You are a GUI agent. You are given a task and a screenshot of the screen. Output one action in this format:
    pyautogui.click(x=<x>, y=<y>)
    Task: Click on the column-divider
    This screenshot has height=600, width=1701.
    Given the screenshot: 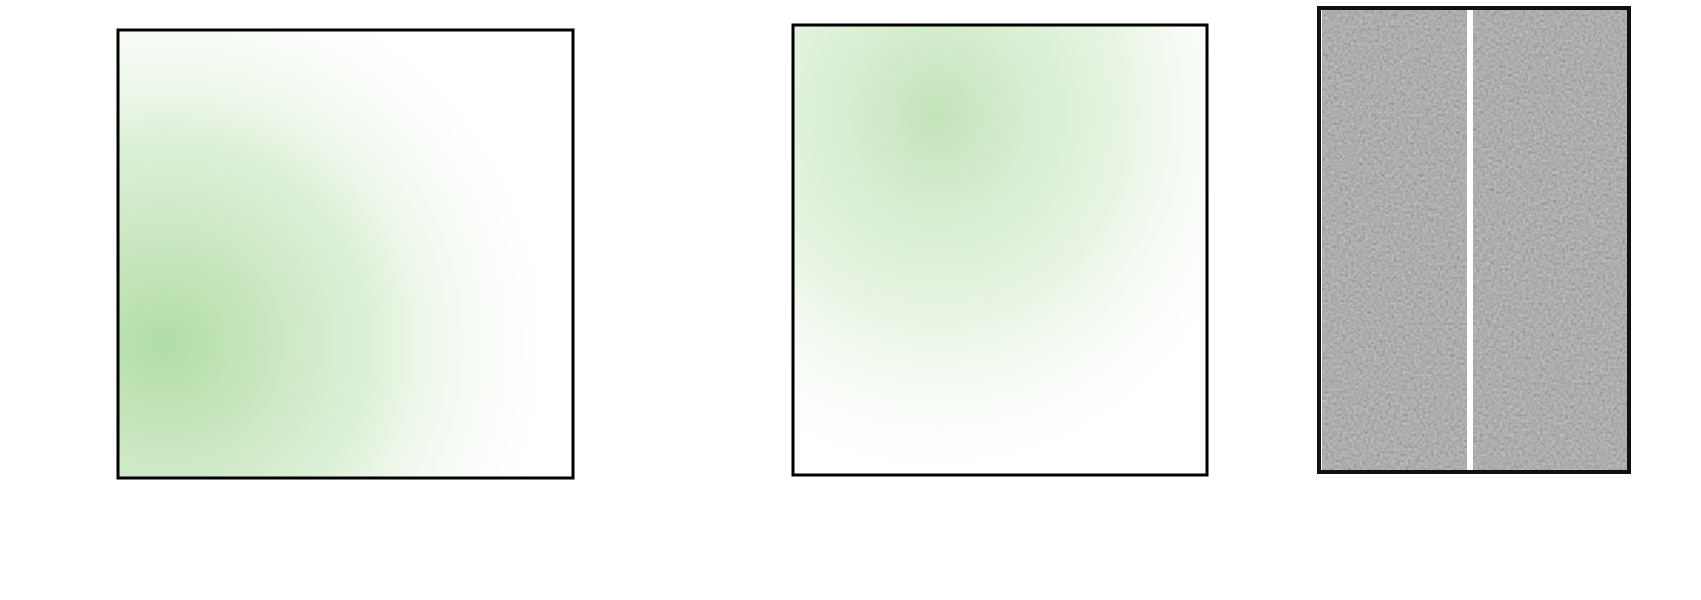 What is the action you would take?
    pyautogui.click(x=1470, y=240)
    